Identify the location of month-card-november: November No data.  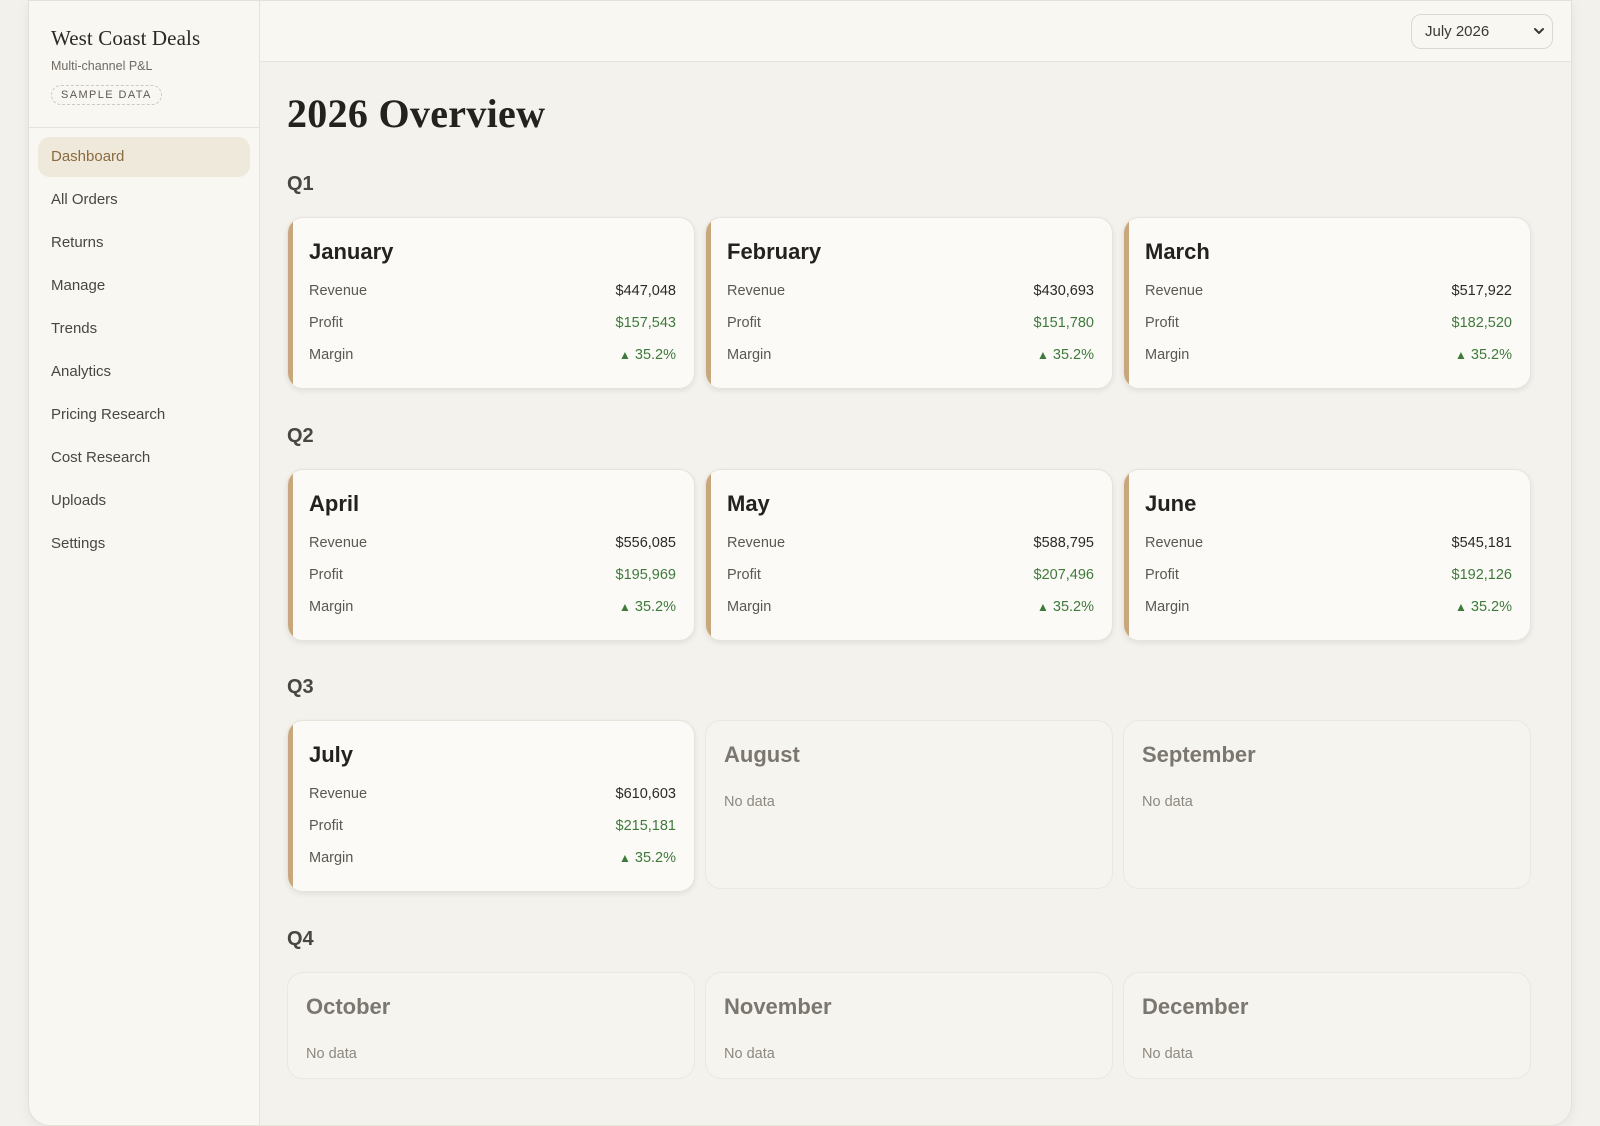
(909, 1025).